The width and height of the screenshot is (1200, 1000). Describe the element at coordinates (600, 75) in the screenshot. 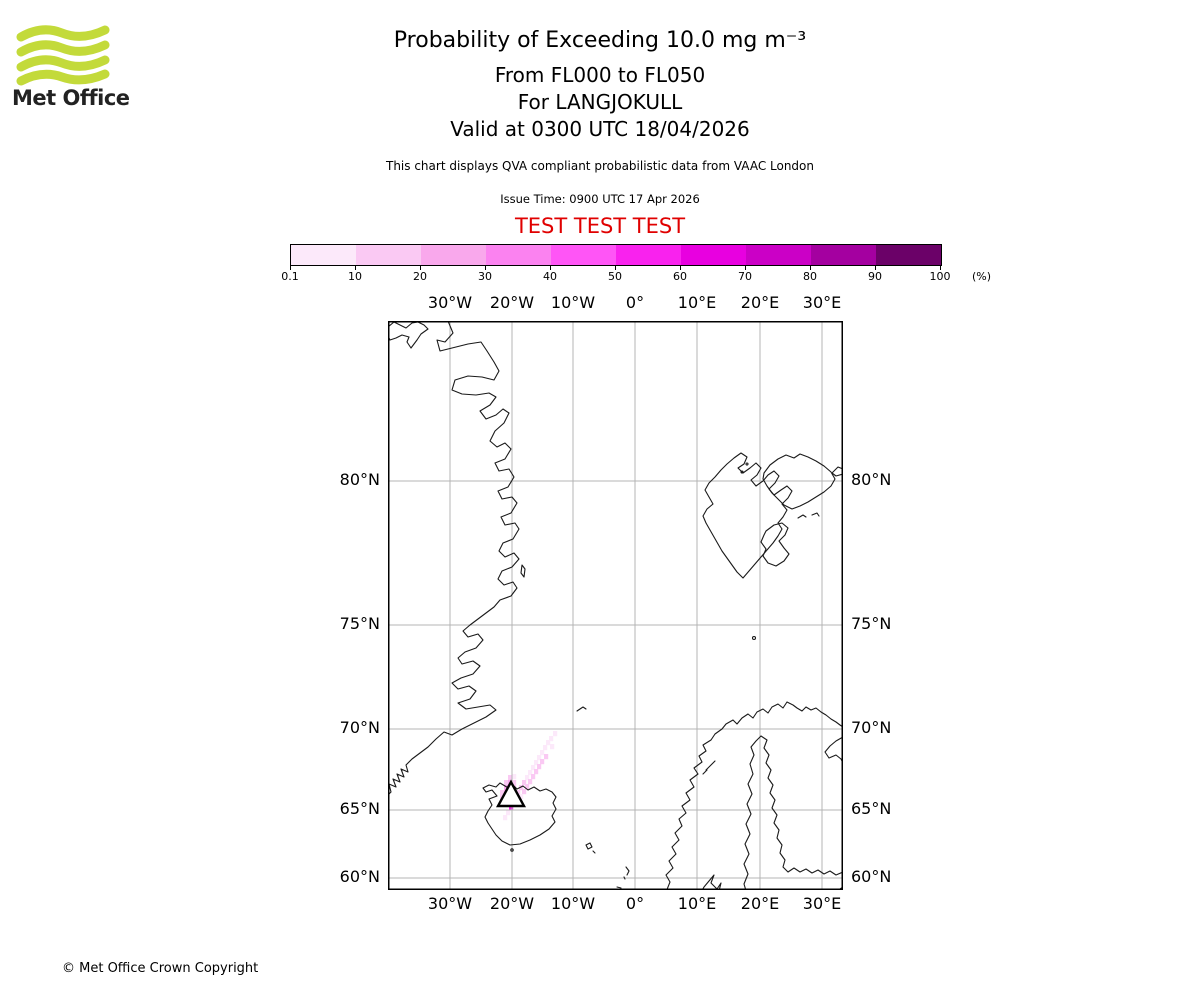

I see `subtitle-flight-levels: From FL000 to FL050` at that location.